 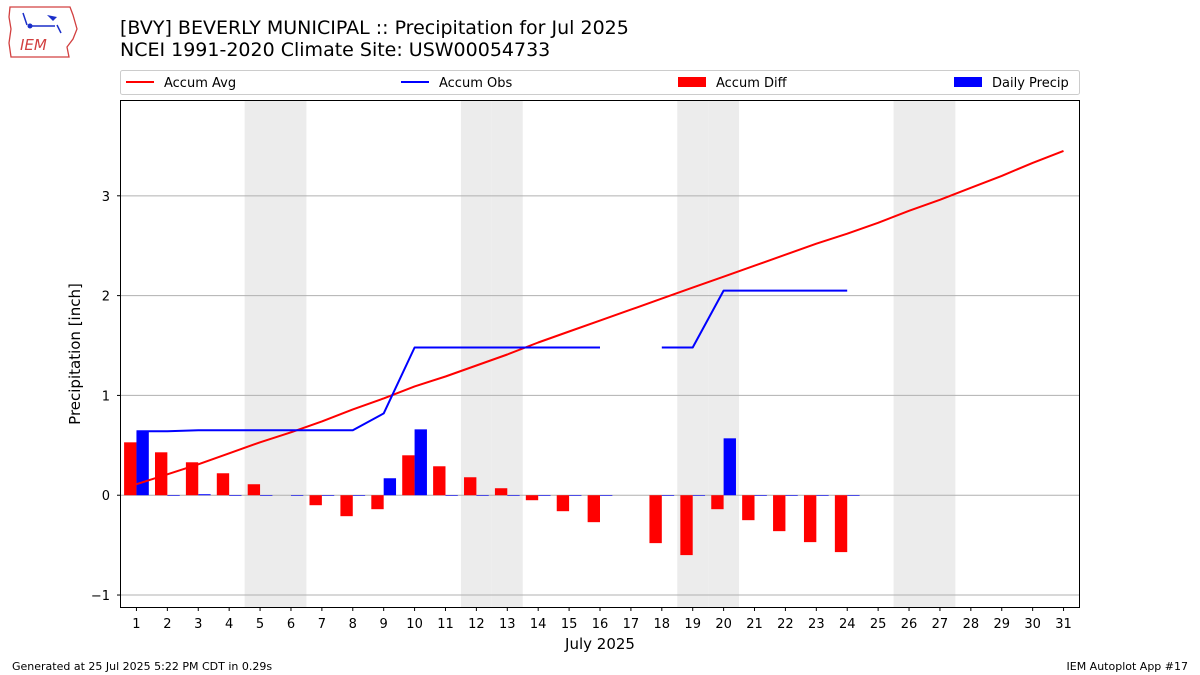 I want to click on x-tick-label-17: 17, so click(x=631, y=624).